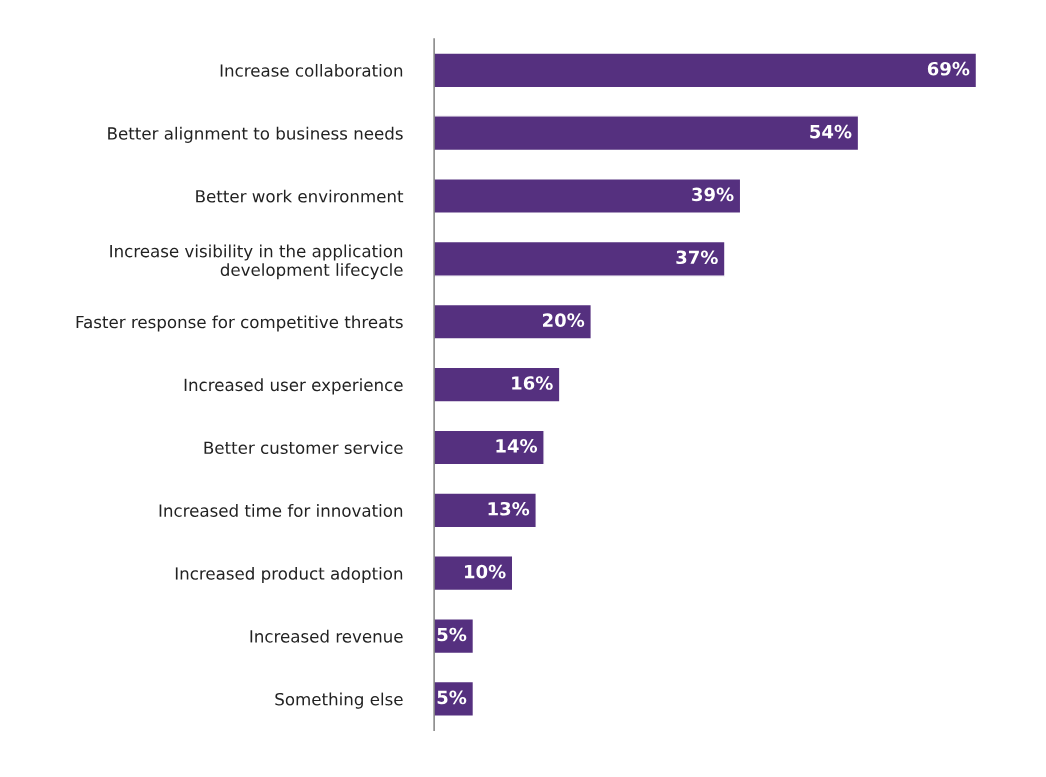 The height and width of the screenshot is (777, 1046). I want to click on y-tick-label: Faster response for competitive threats, so click(239, 323).